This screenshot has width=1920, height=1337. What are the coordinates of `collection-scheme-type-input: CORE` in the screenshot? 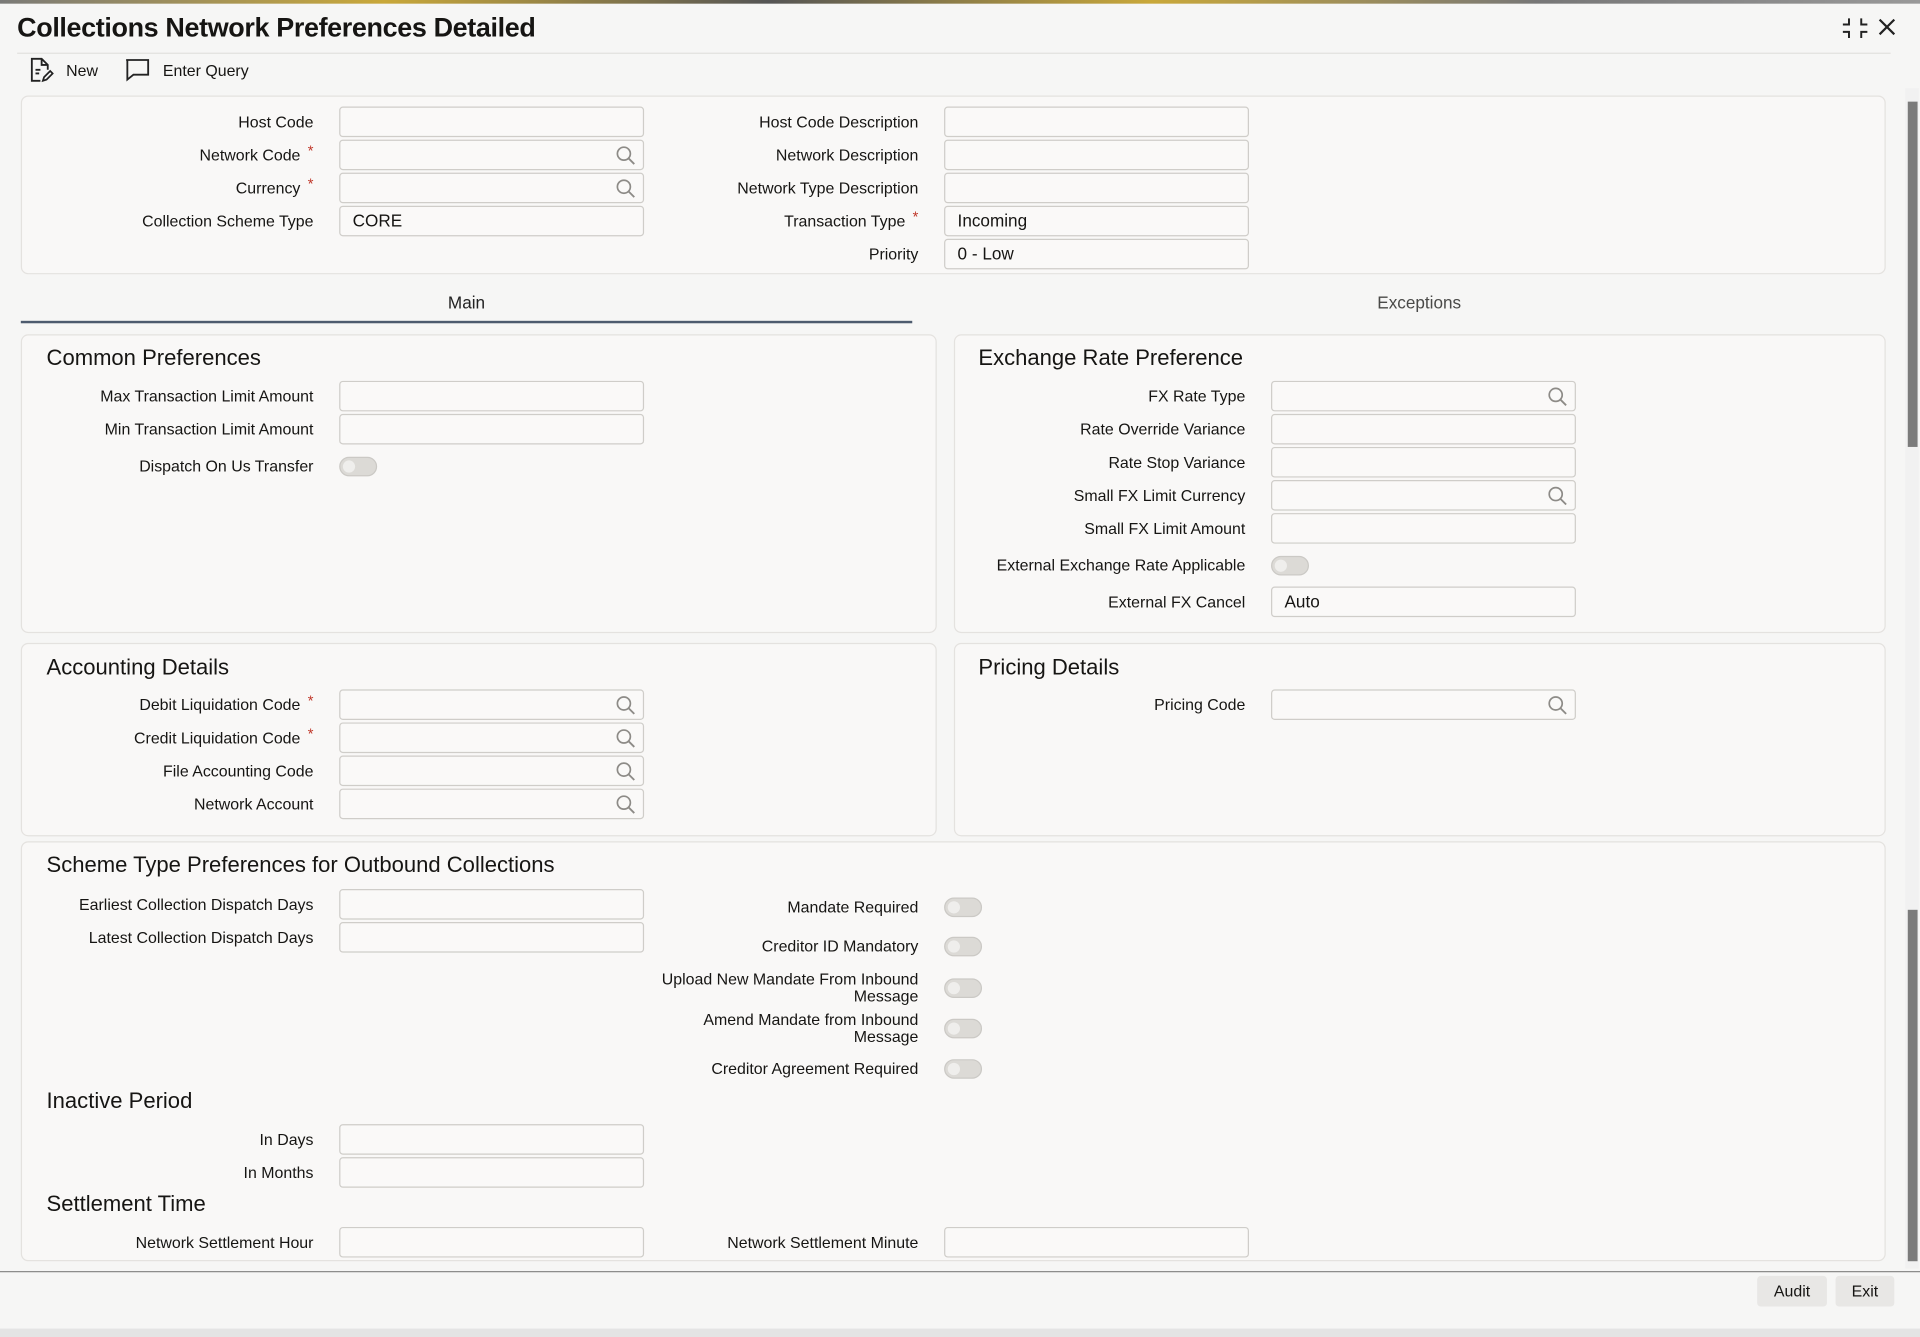 It's located at (492, 221).